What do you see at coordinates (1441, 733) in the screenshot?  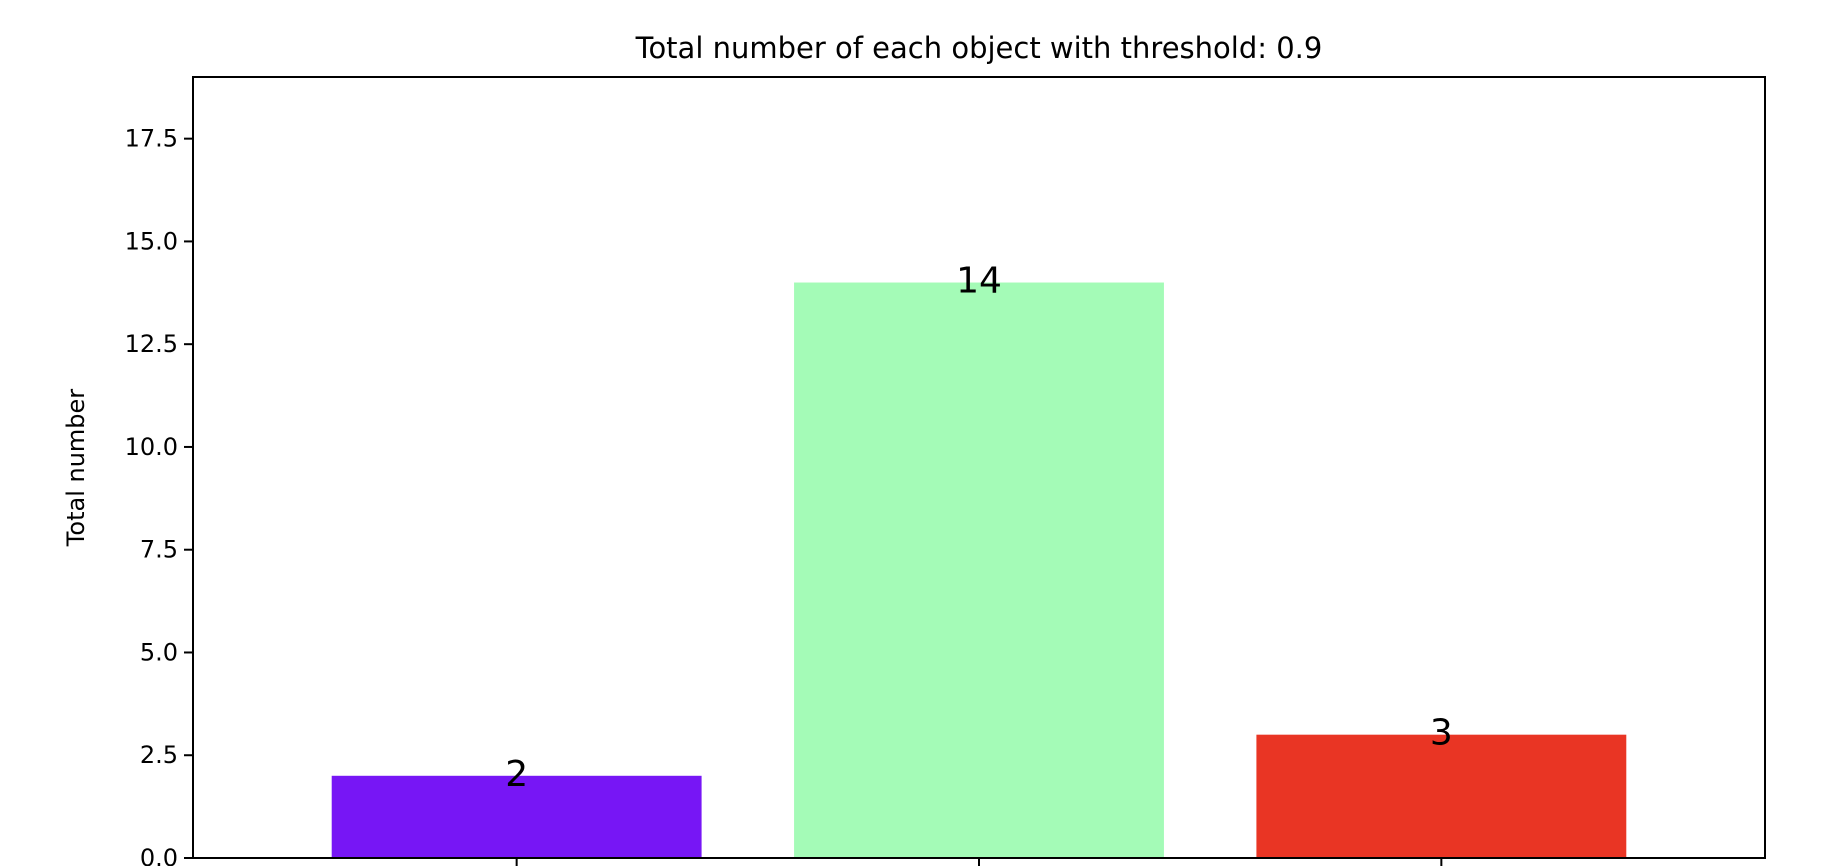 I see `data-label-2: 3` at bounding box center [1441, 733].